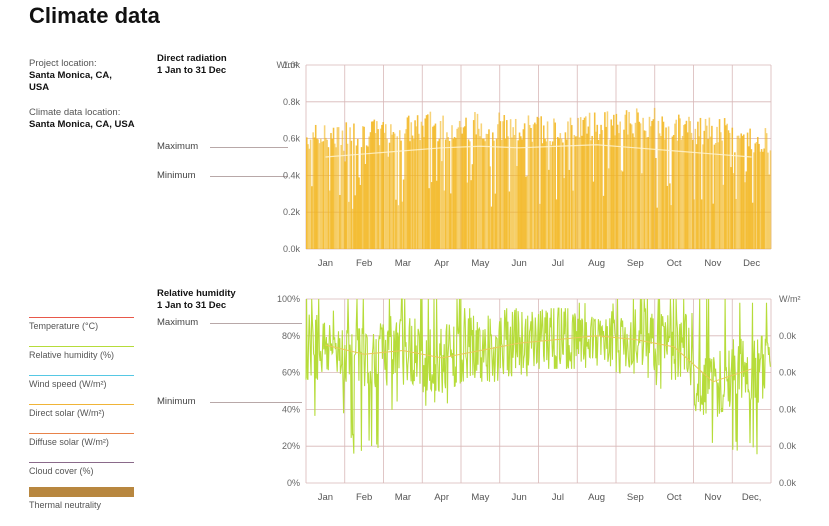 The image size is (829, 526). I want to click on climate-location-label: Climate data location:, so click(75, 112).